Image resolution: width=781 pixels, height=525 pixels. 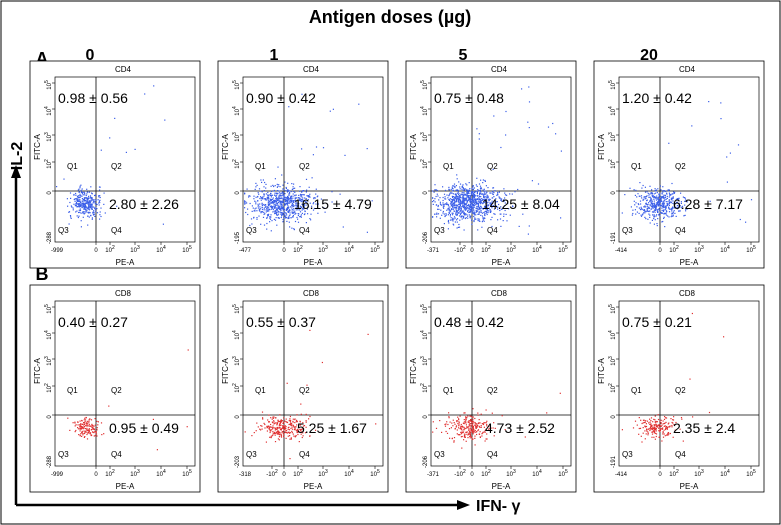 What do you see at coordinates (116, 166) in the screenshot?
I see `quadrant-label-q2: Q2` at bounding box center [116, 166].